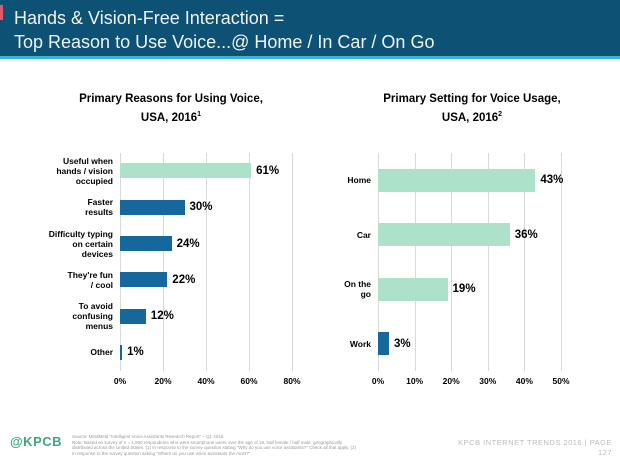 This screenshot has width=620, height=466. I want to click on chart-title-line1: Primary Setting for Voice Usage,, so click(472, 99).